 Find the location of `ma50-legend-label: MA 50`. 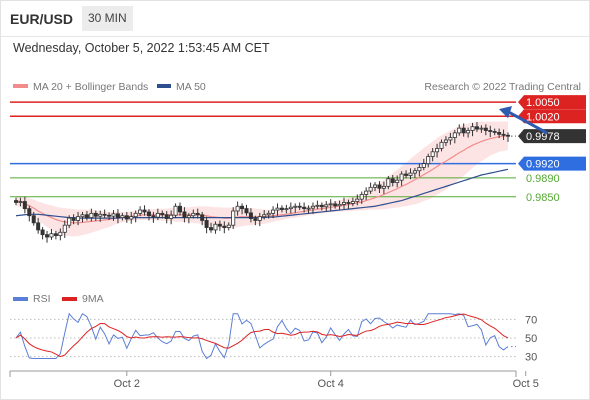

ma50-legend-label: MA 50 is located at coordinates (191, 87).